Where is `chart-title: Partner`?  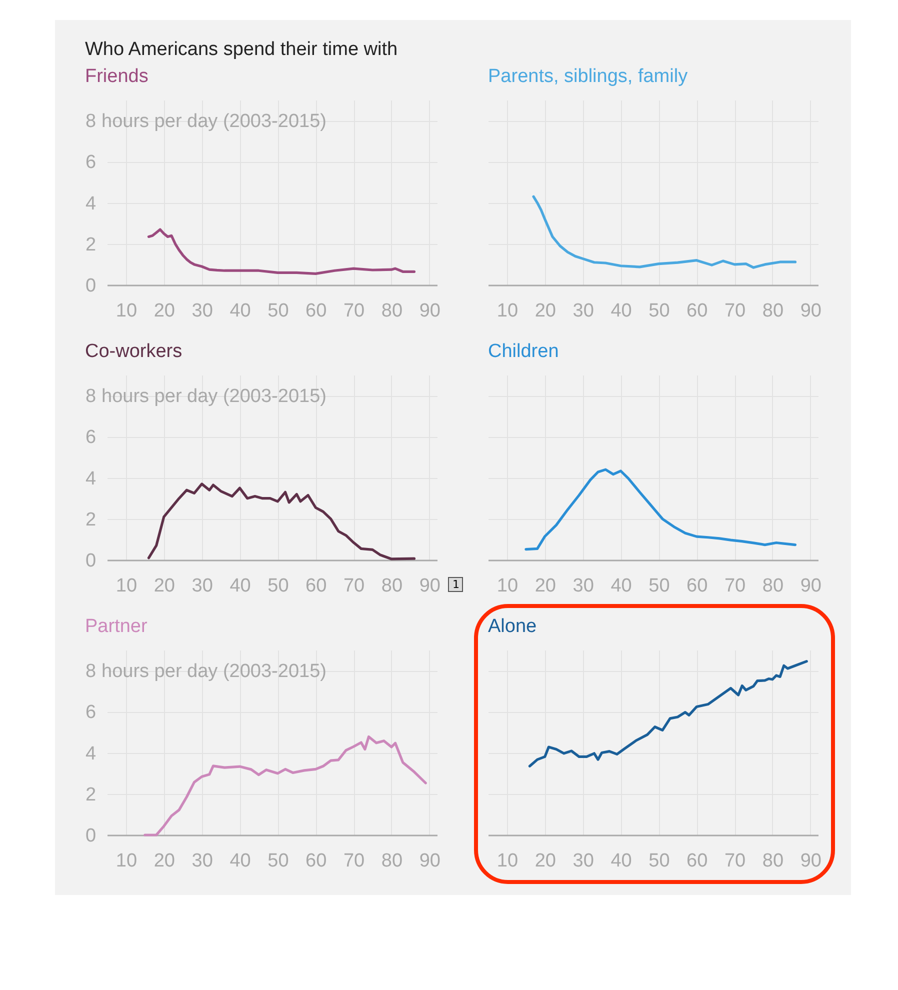 chart-title: Partner is located at coordinates (116, 626).